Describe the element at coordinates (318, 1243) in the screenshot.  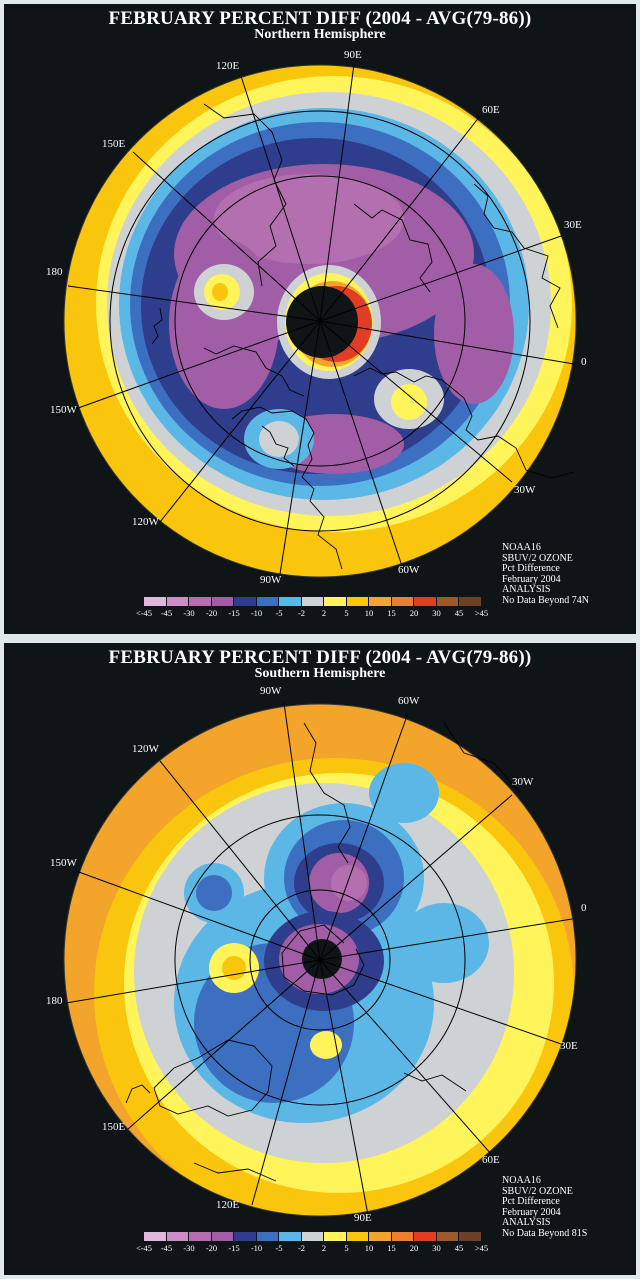
I see `south-color-legend: <-45 -45 -30 -20 -15 -10 -5 -2 2 5 10 15 20 30 45 >45` at that location.